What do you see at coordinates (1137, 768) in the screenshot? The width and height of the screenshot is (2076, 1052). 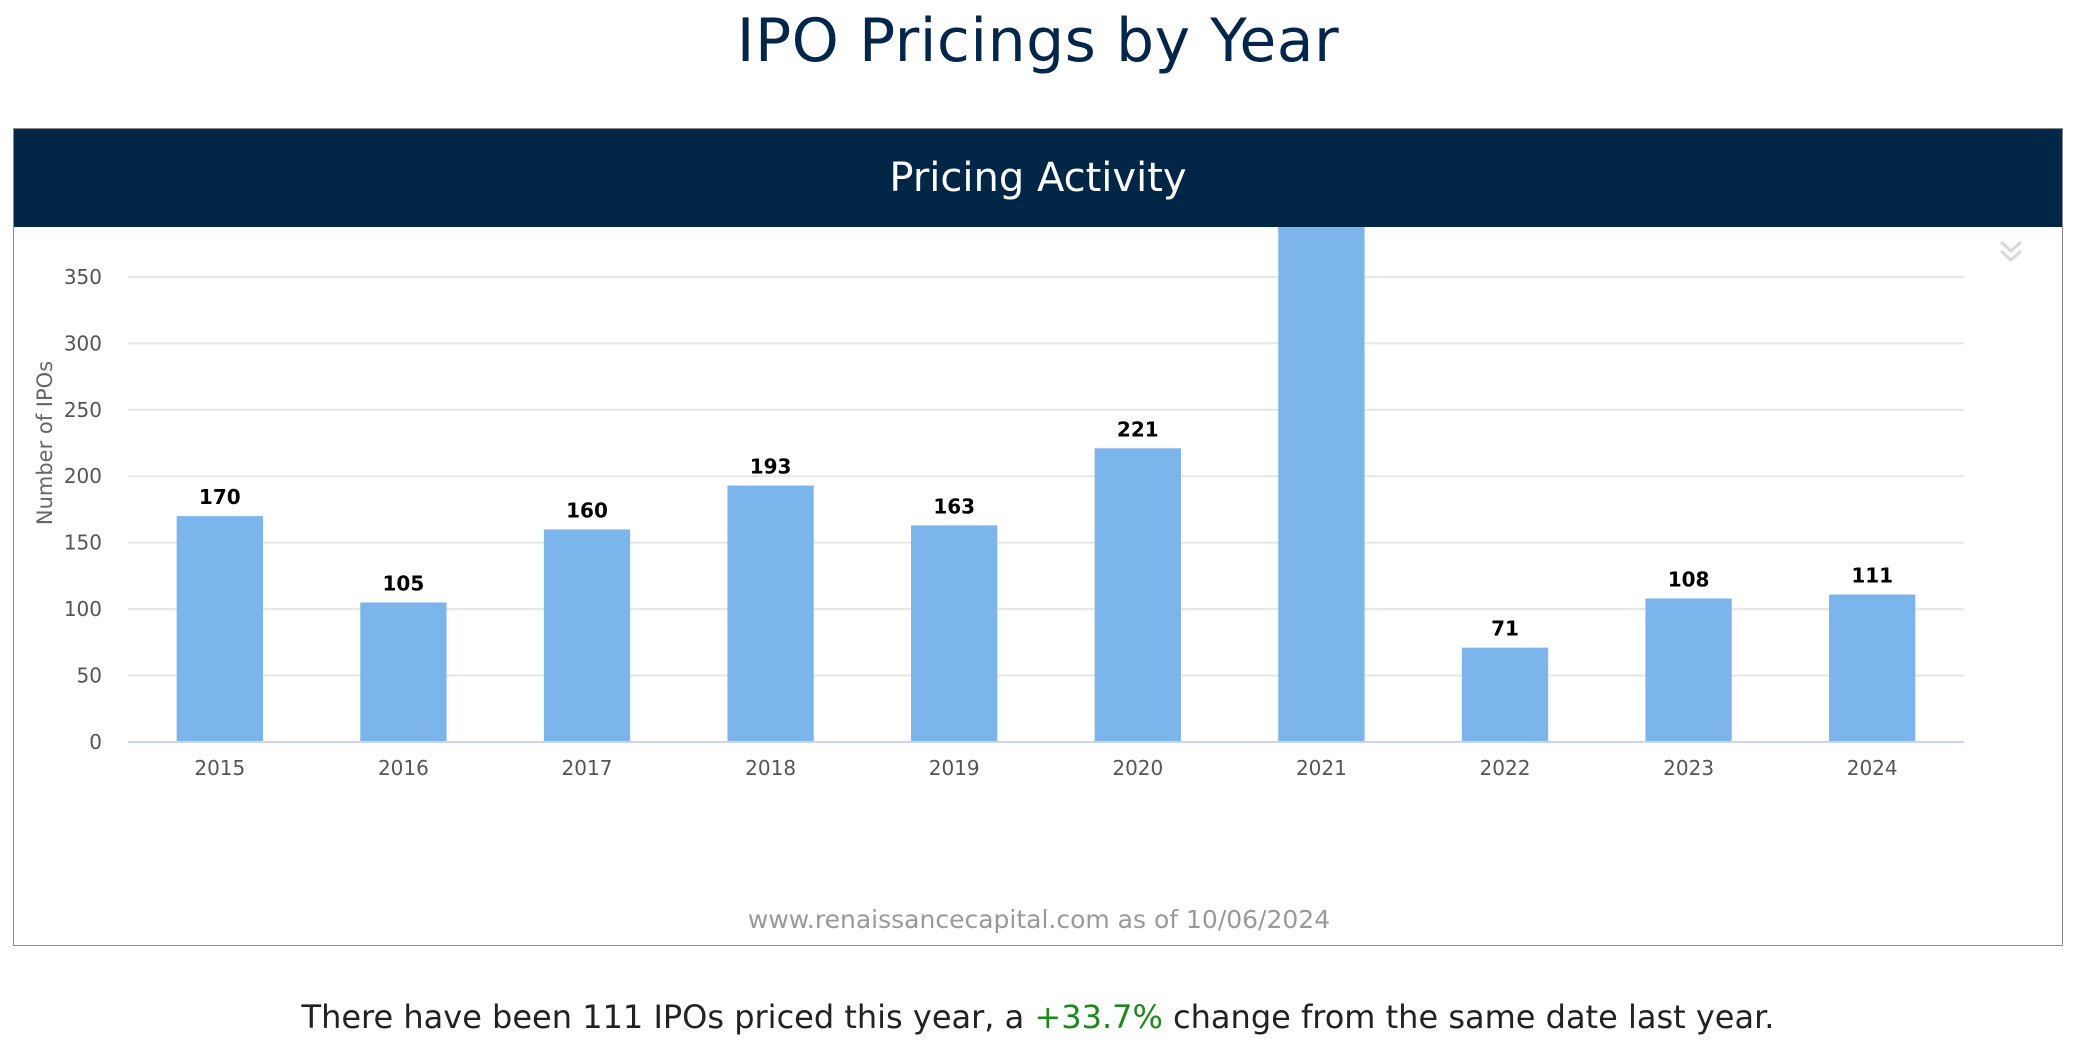 I see `x-tick-label: 2020` at bounding box center [1137, 768].